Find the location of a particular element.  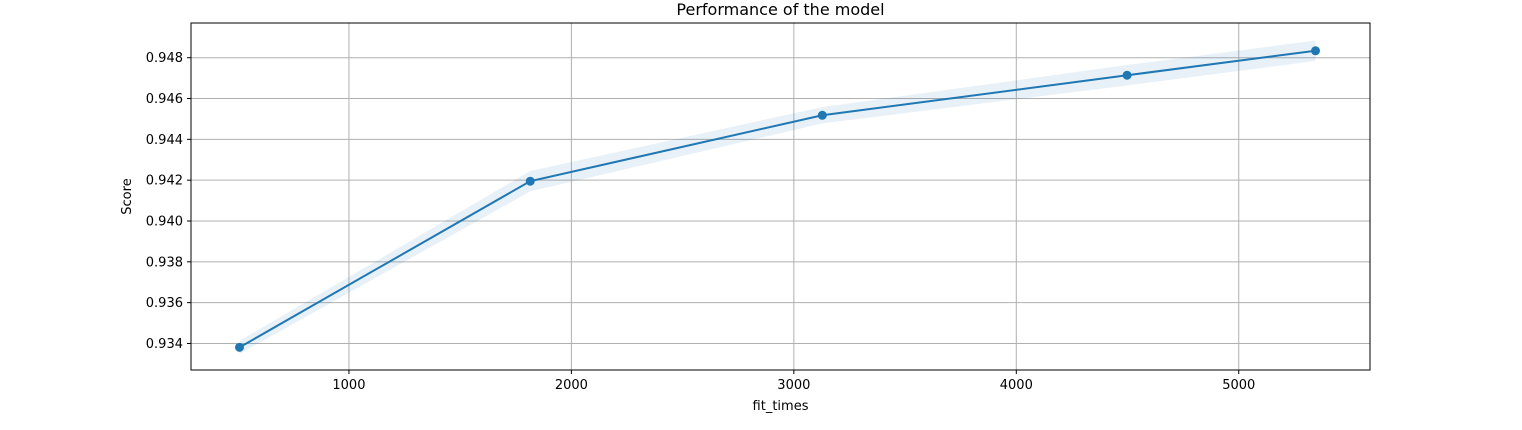

y-tick-label: 0.946 is located at coordinates (164, 99).